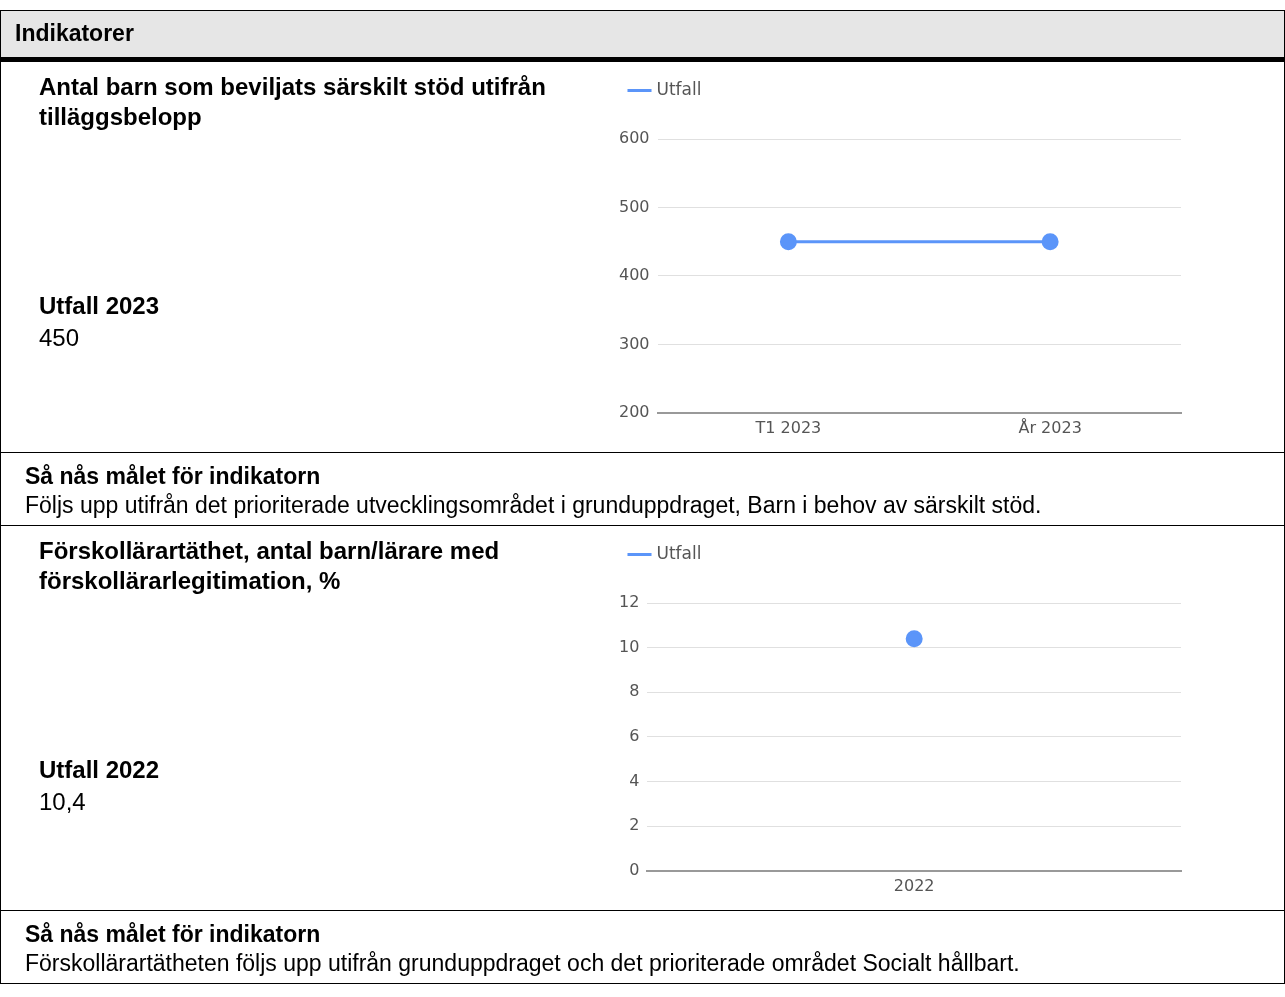  I want to click on y-tick-label: 12, so click(629, 602).